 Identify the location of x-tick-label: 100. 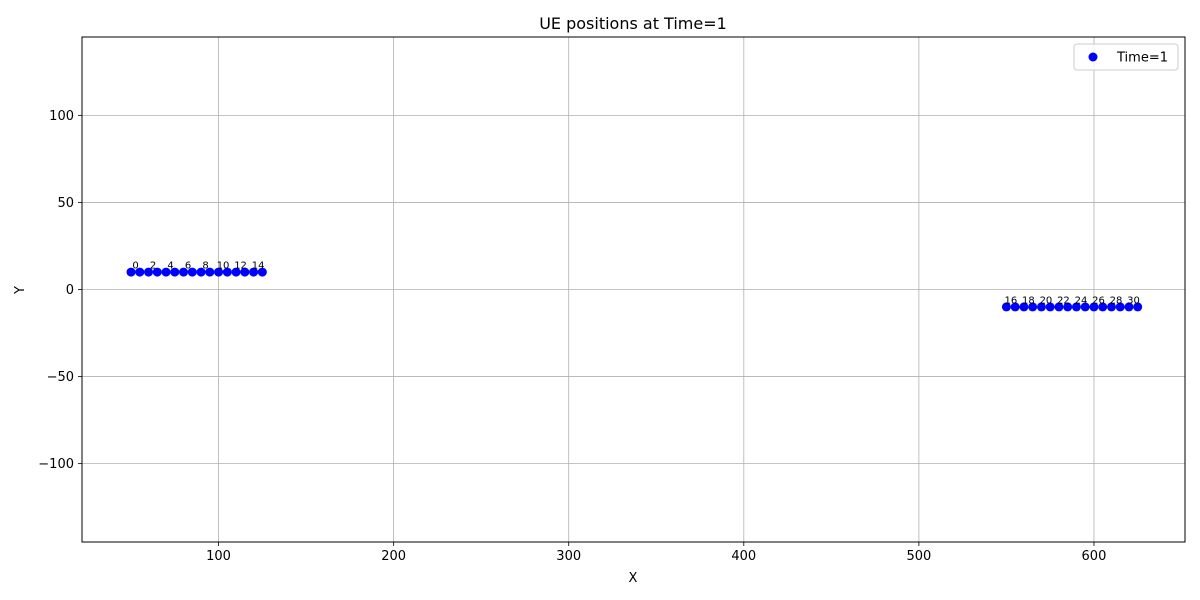
(218, 556).